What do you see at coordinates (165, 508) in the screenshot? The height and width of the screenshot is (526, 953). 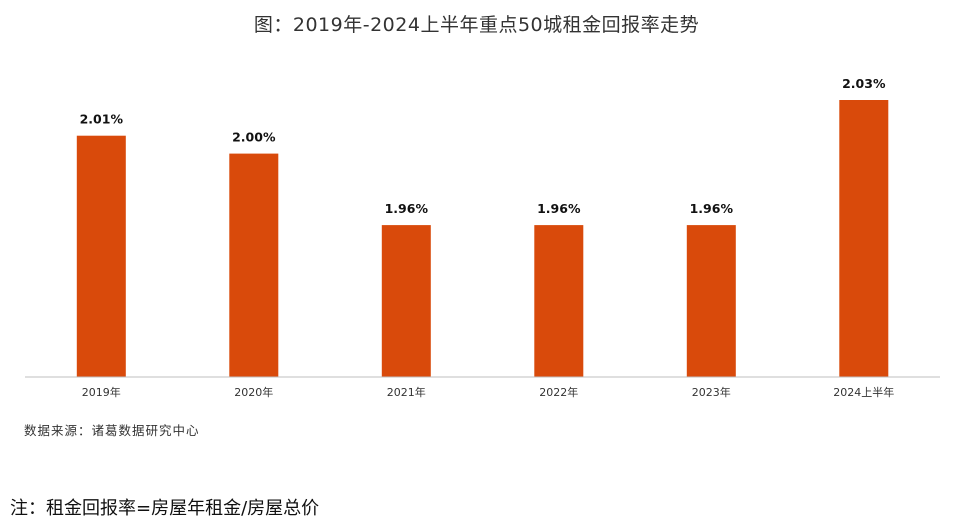 I see `footnote: 注：租金回报率=房屋年租金/房屋总价` at bounding box center [165, 508].